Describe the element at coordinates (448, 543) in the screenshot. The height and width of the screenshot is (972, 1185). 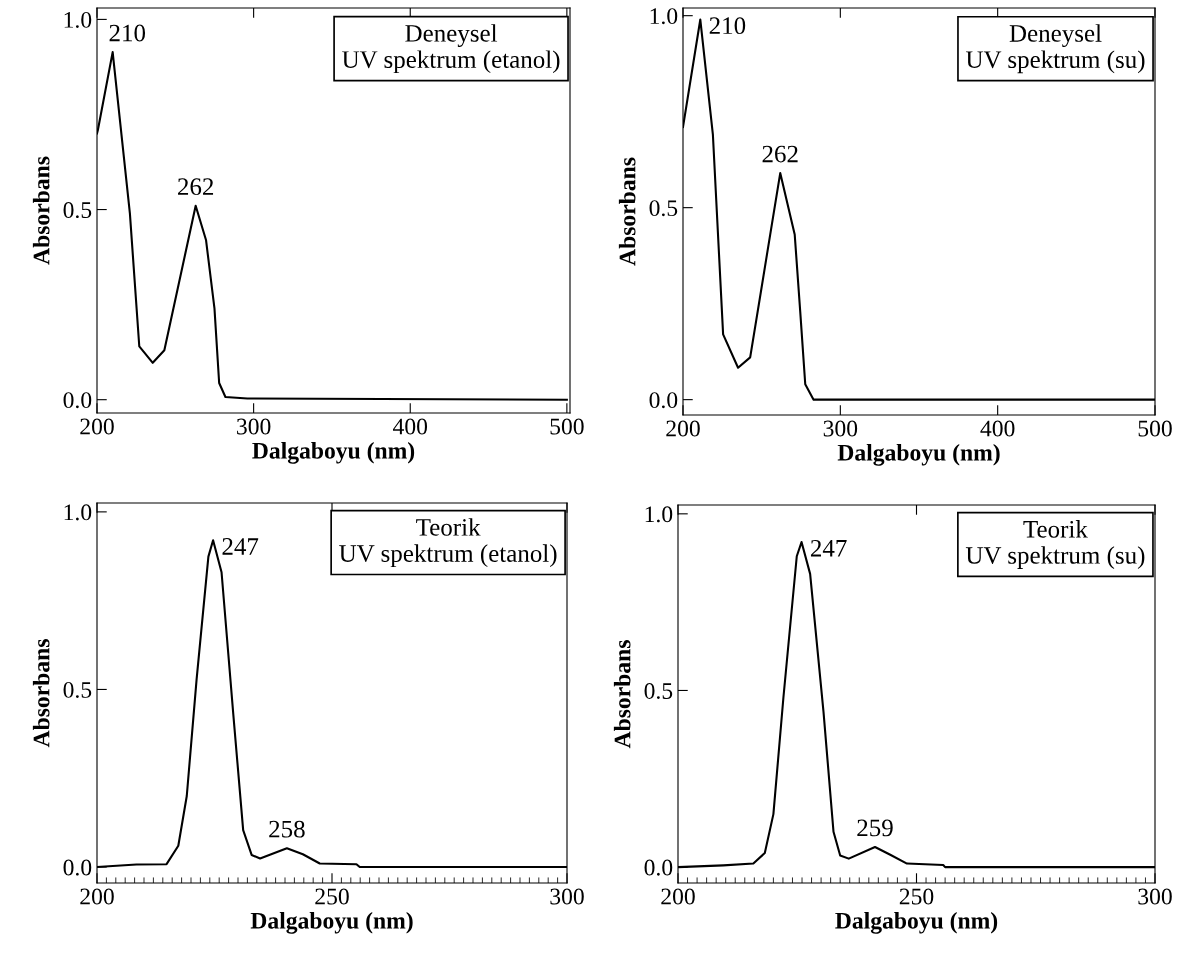
I see `annotation: Teorik UV spektrum (etanol)` at that location.